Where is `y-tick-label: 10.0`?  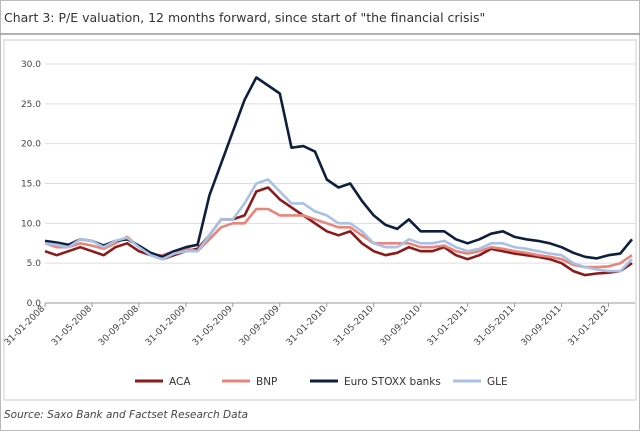 y-tick-label: 10.0 is located at coordinates (31, 224).